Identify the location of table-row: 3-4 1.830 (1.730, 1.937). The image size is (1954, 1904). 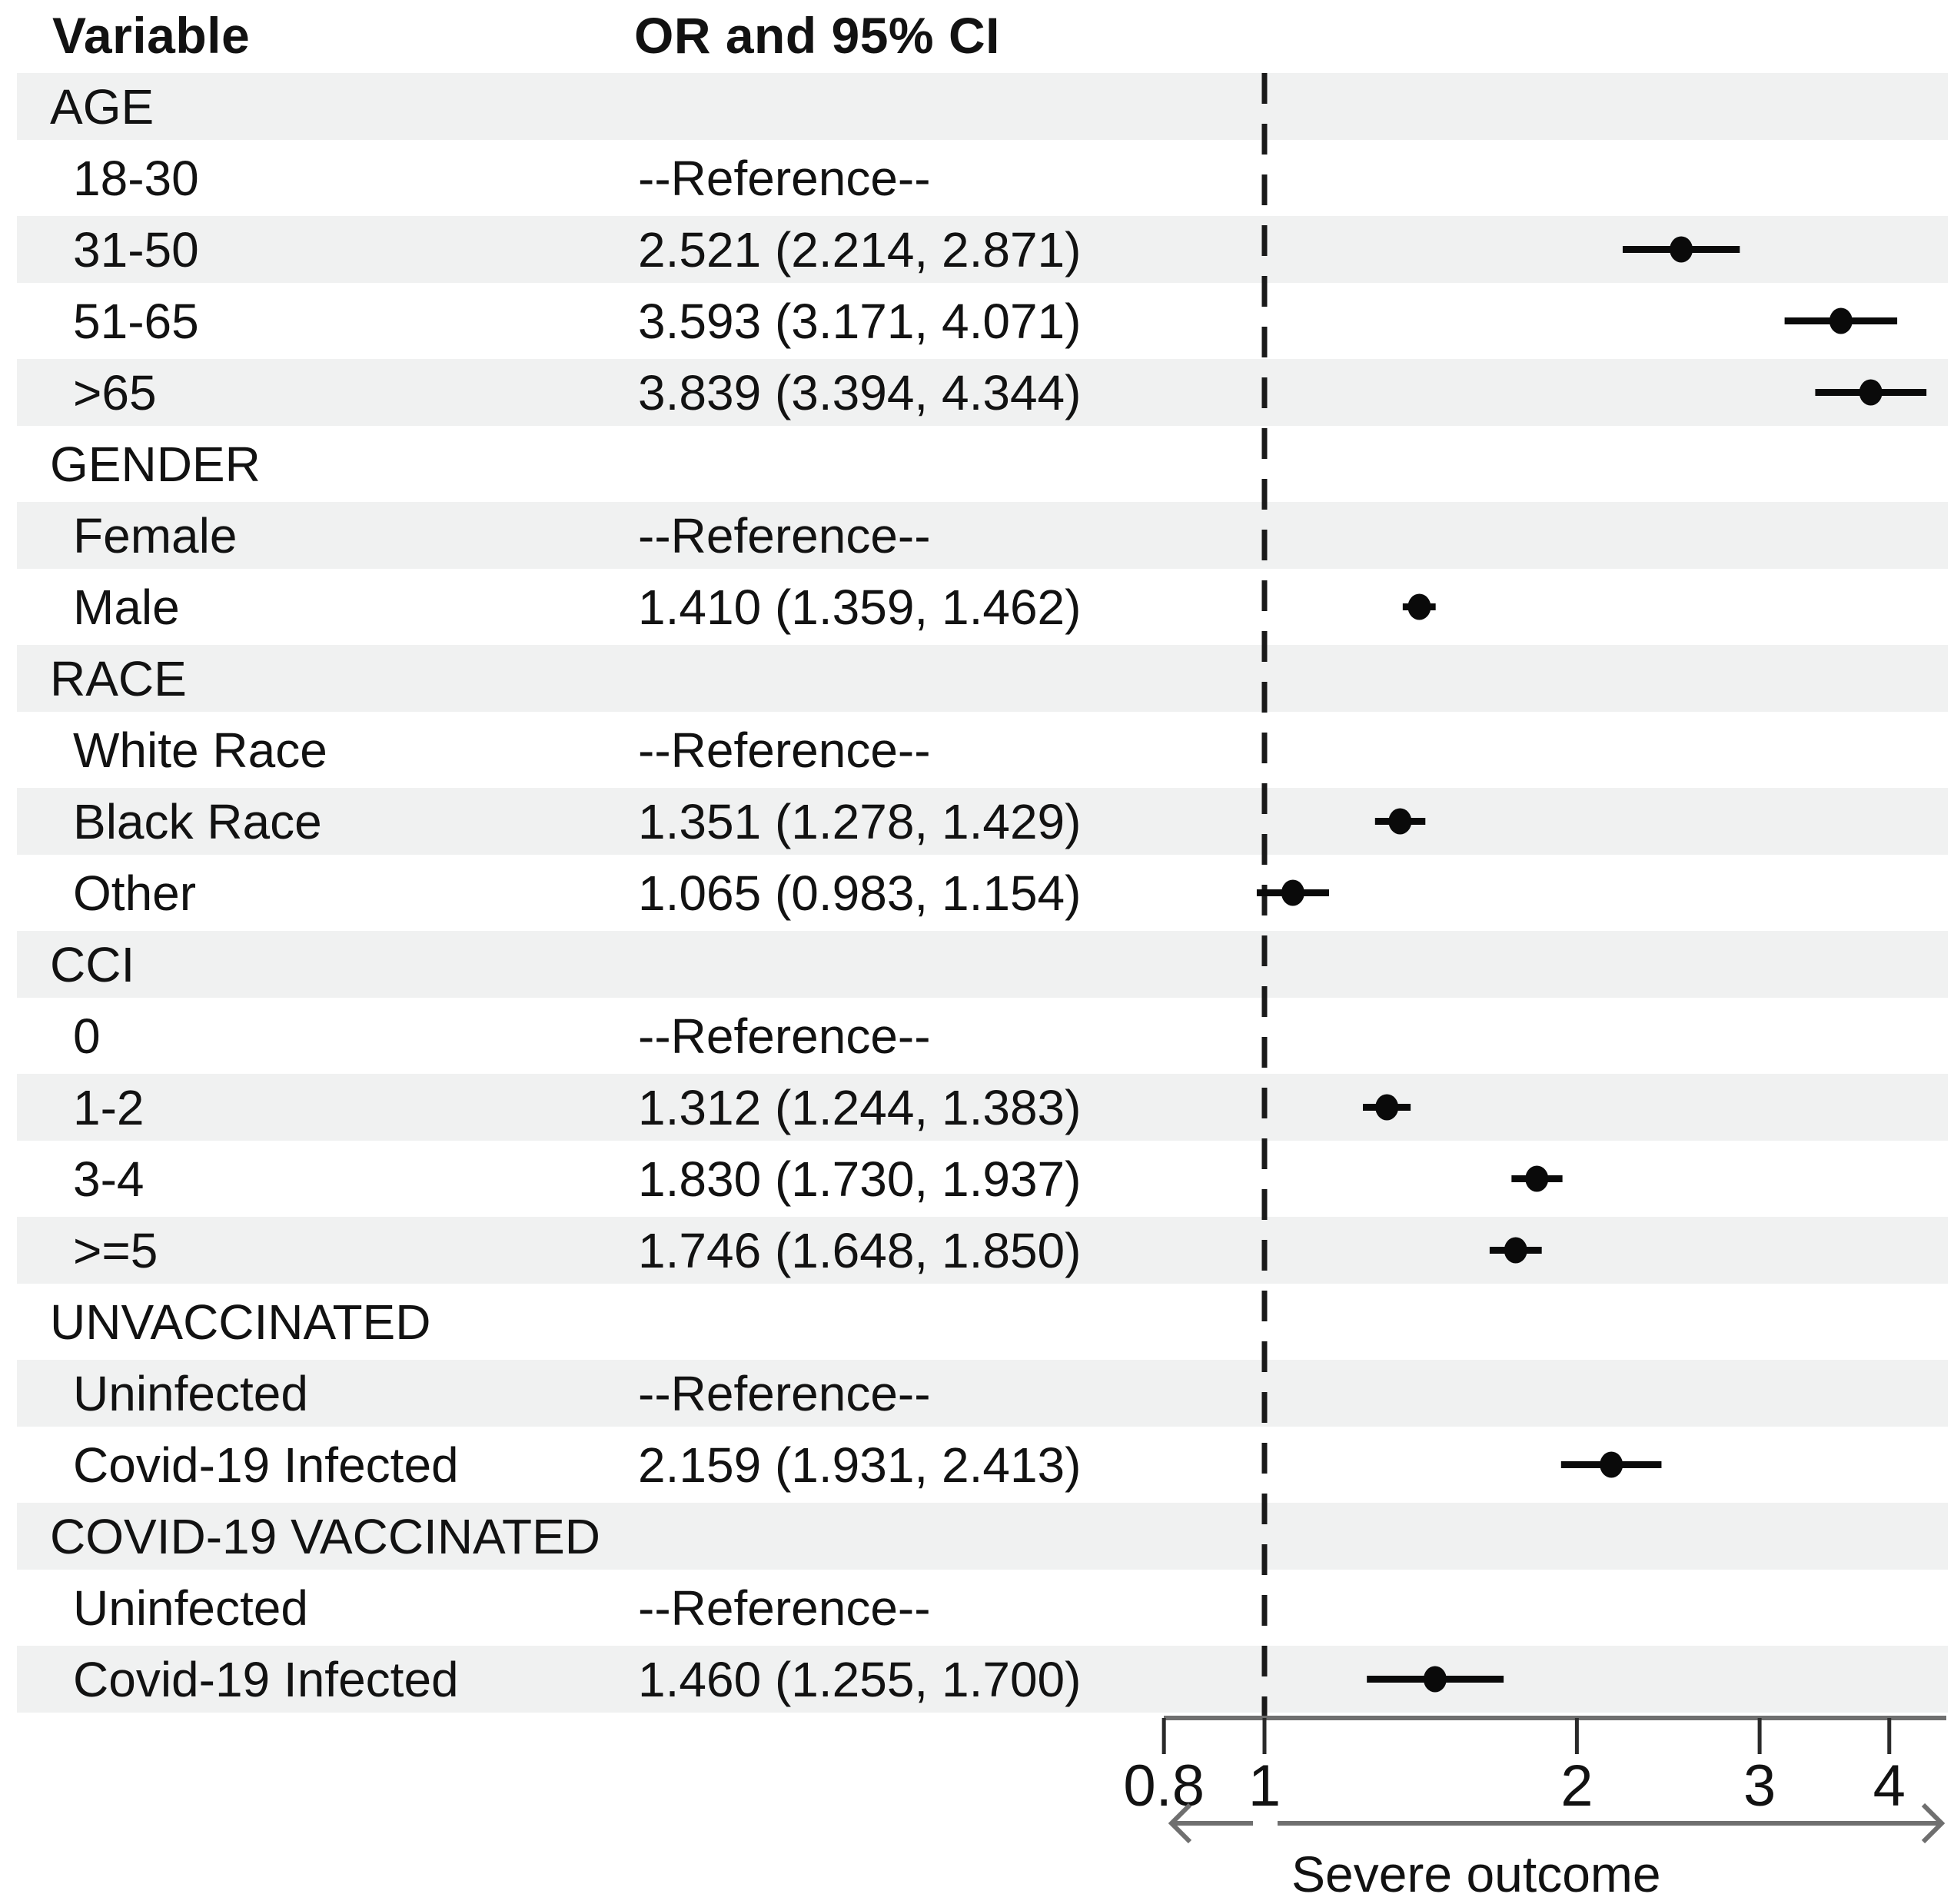
(977, 1179).